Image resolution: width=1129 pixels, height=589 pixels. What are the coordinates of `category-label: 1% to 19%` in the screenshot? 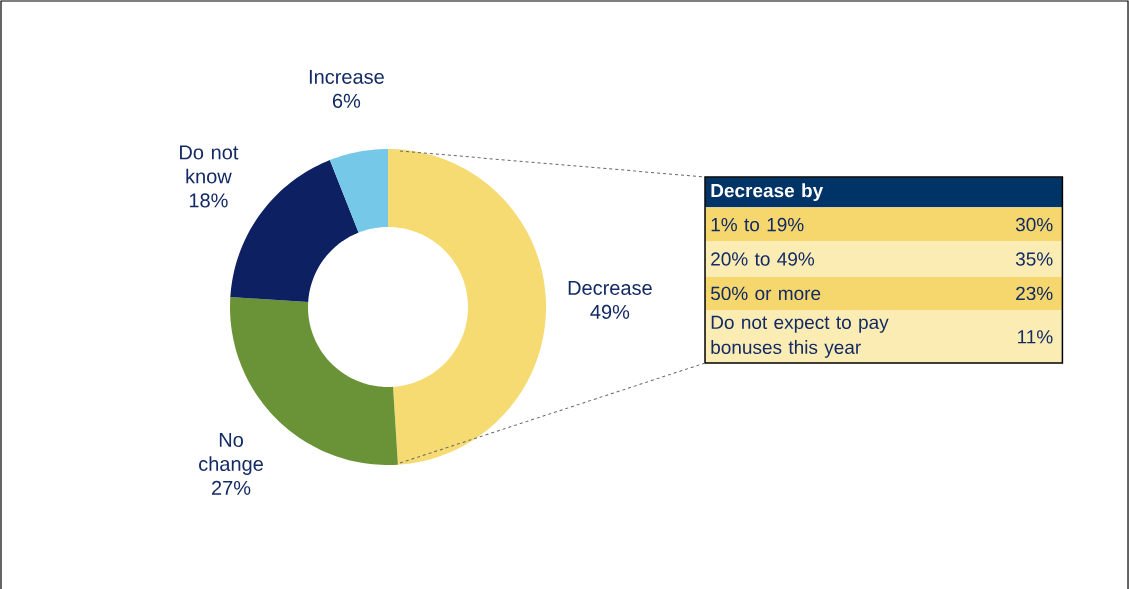 It's located at (757, 224).